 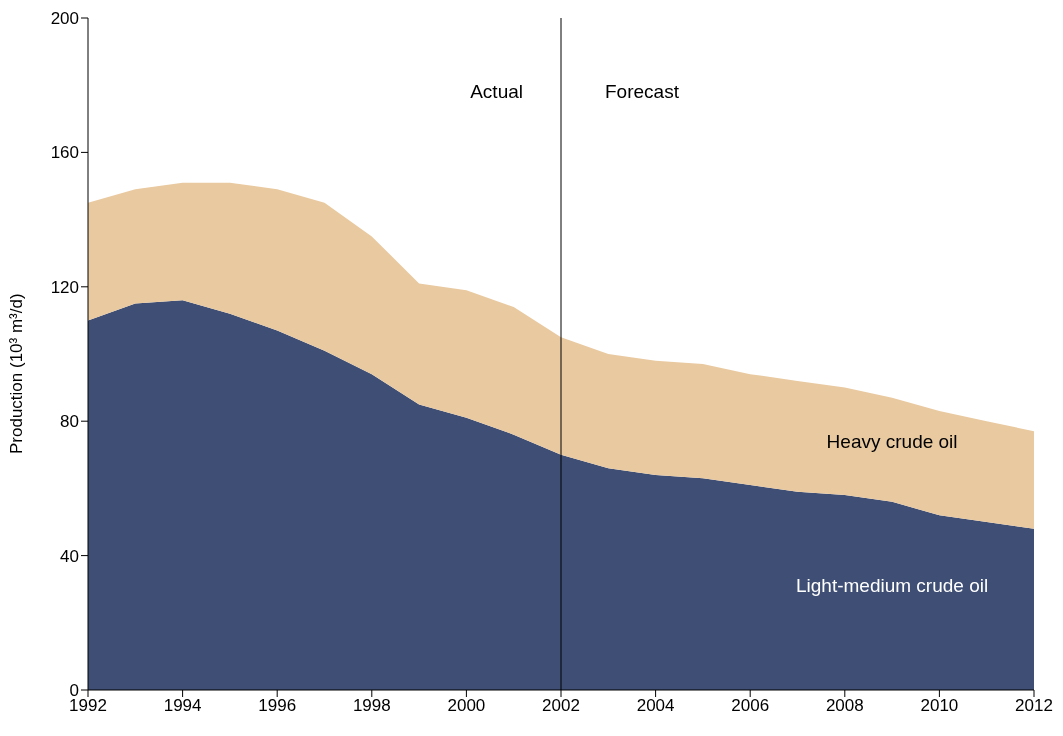 What do you see at coordinates (17, 373) in the screenshot?
I see `y-axis-title: Production (10³ m³/d)` at bounding box center [17, 373].